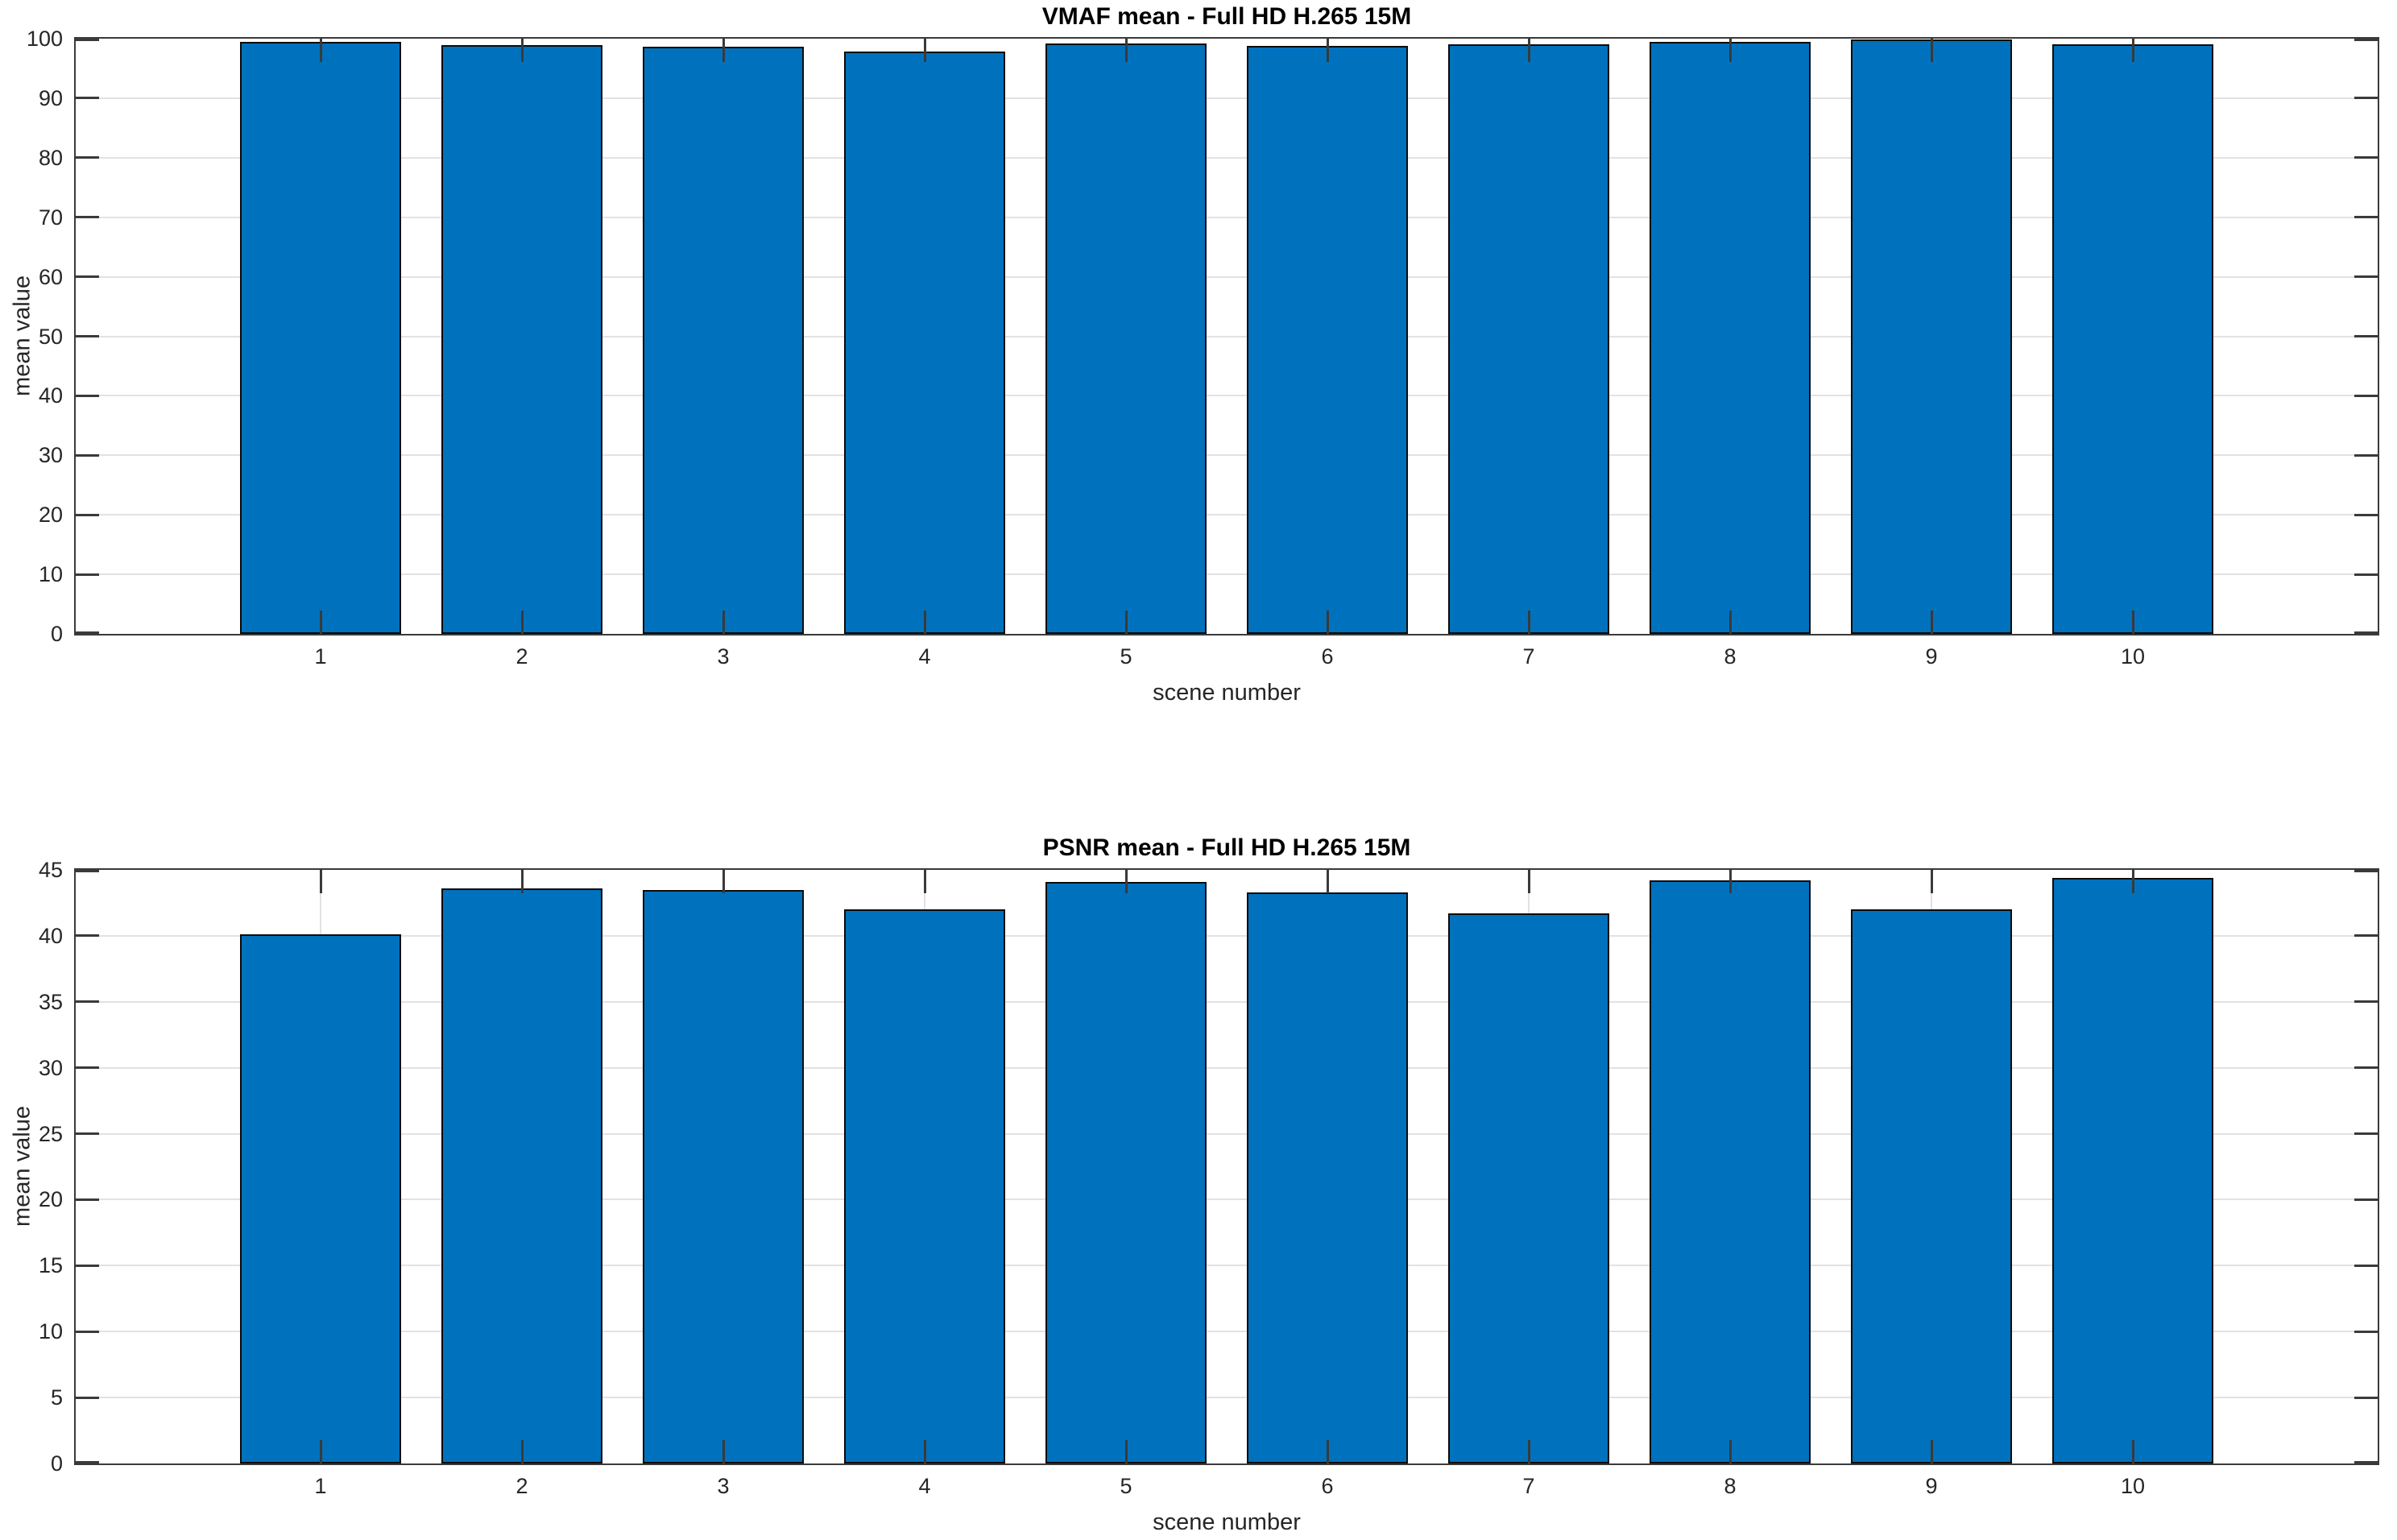 This screenshot has width=2397, height=1540. Describe the element at coordinates (1327, 1486) in the screenshot. I see `x-tick-label: 6` at that location.